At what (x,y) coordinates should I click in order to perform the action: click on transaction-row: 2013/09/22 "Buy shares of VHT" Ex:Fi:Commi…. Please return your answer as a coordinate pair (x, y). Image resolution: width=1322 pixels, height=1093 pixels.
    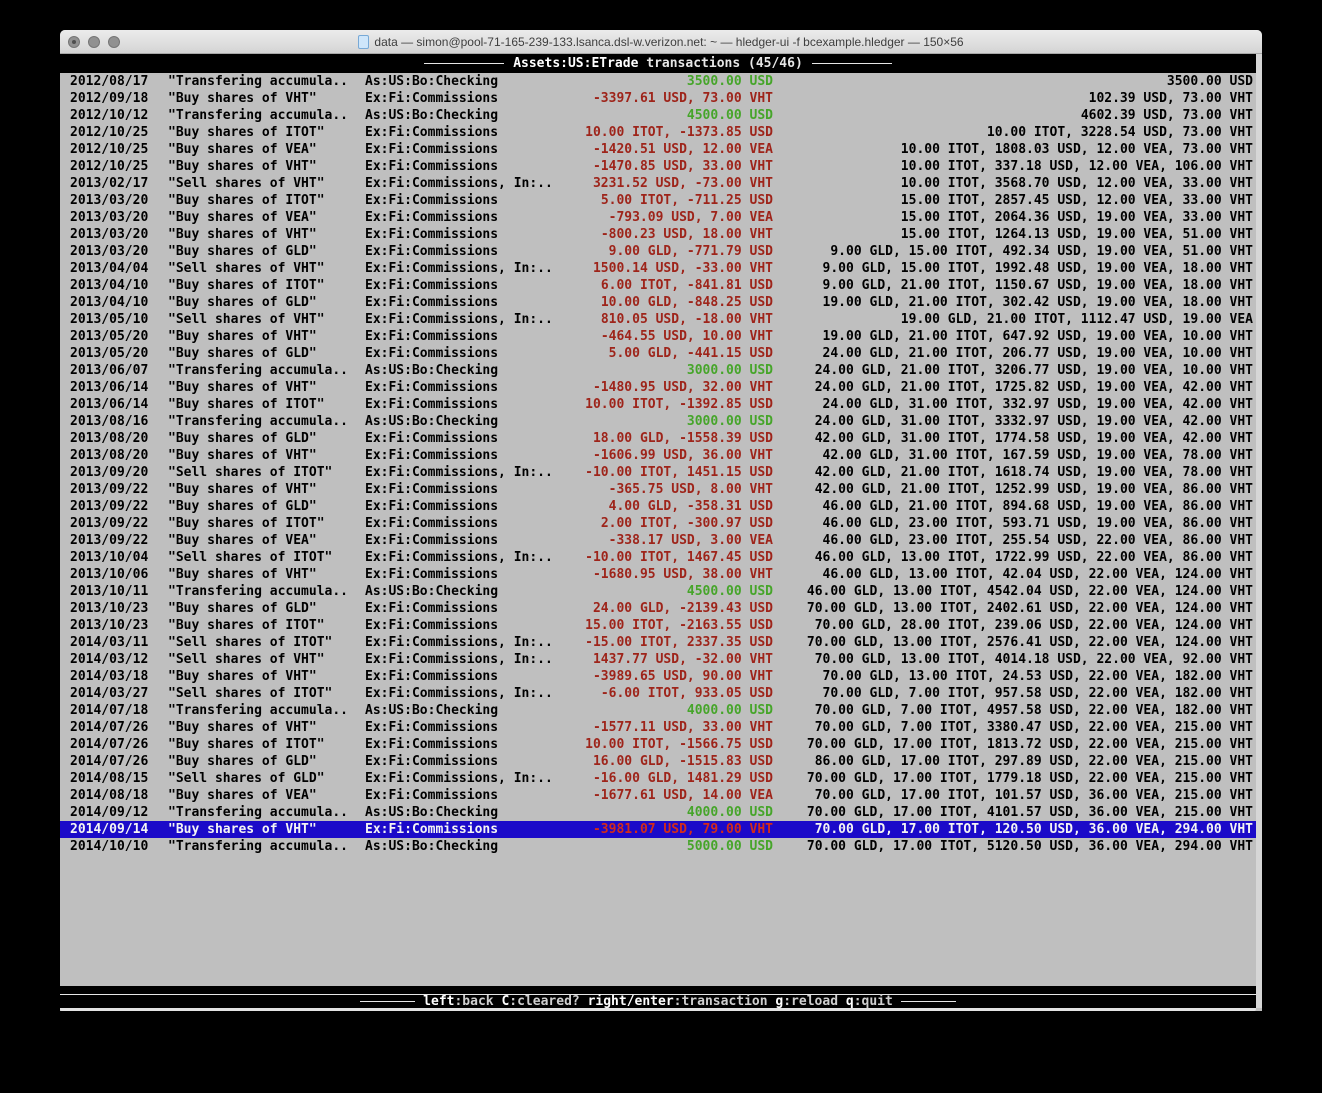
    Looking at the image, I should click on (658, 489).